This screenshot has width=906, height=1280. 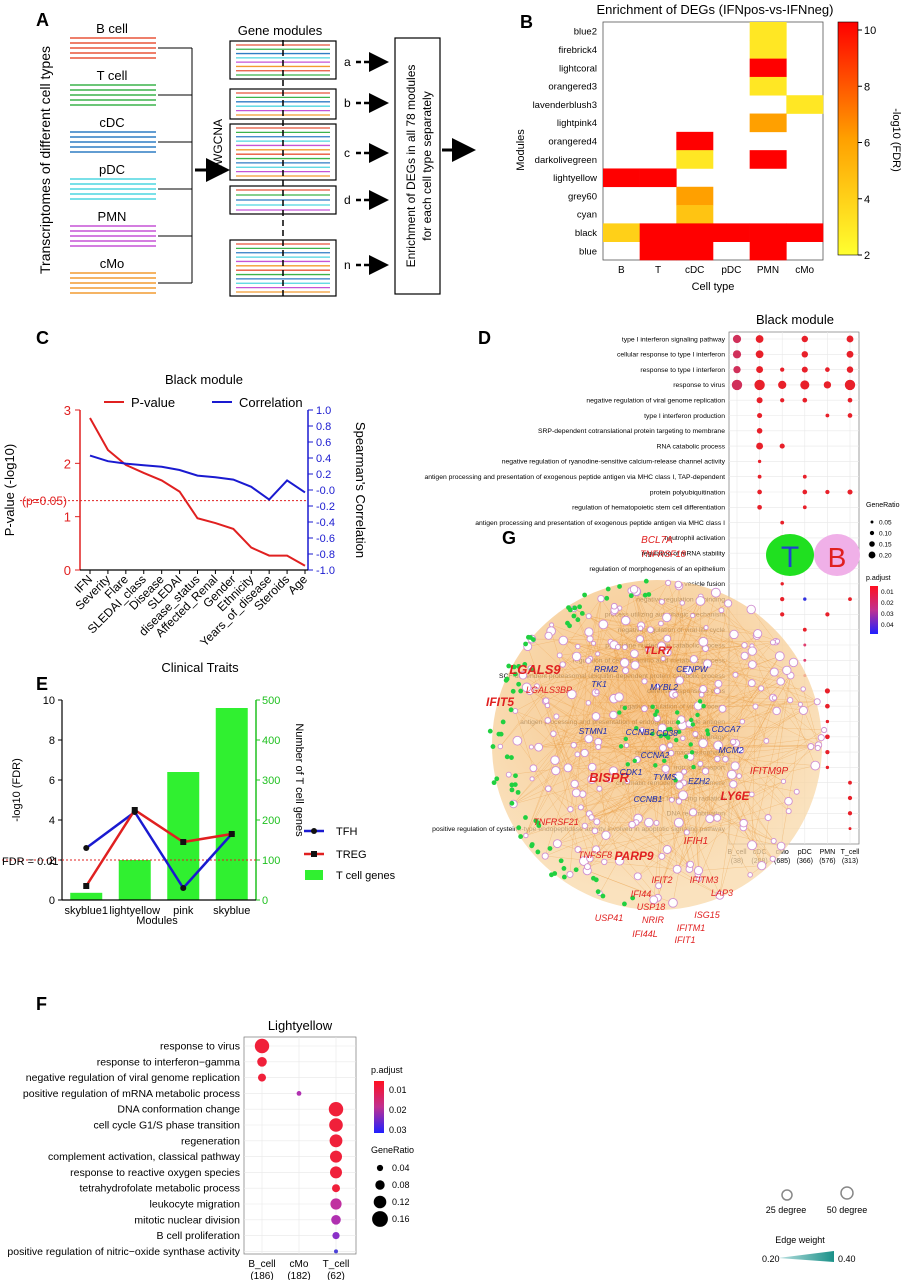 I want to click on colorbar-tick-label: 8, so click(x=867, y=87).